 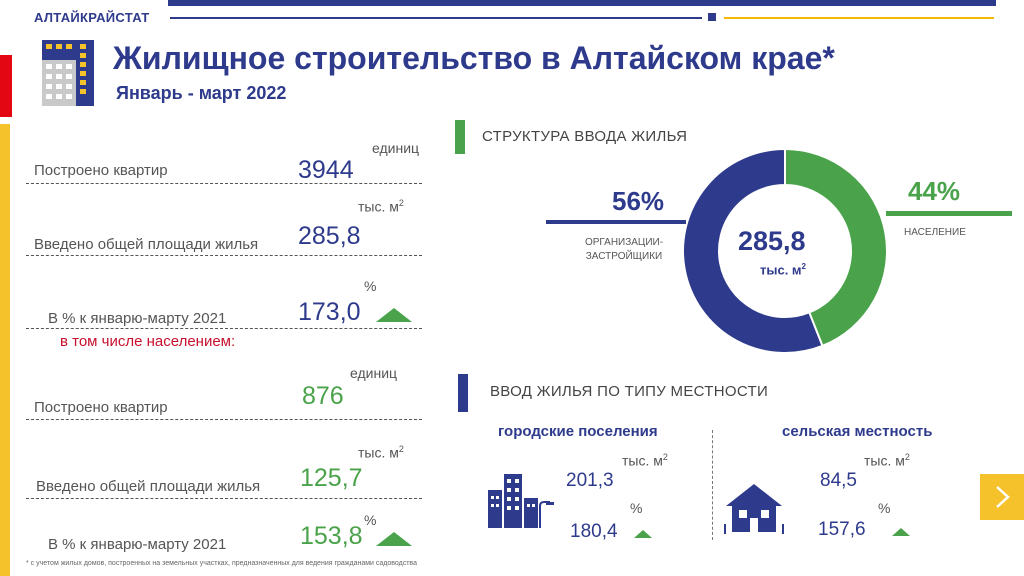 I want to click on locality-divider, so click(x=712, y=485).